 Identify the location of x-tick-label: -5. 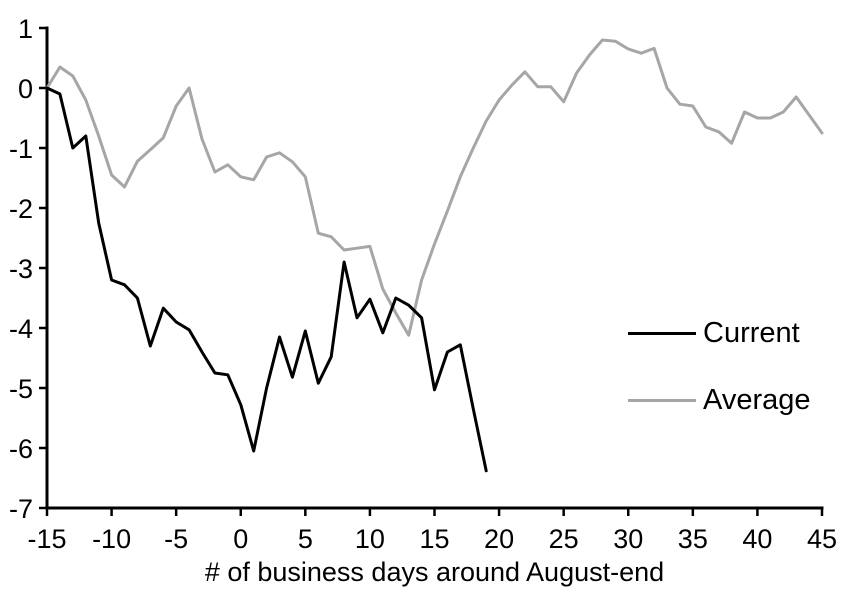
(176, 539).